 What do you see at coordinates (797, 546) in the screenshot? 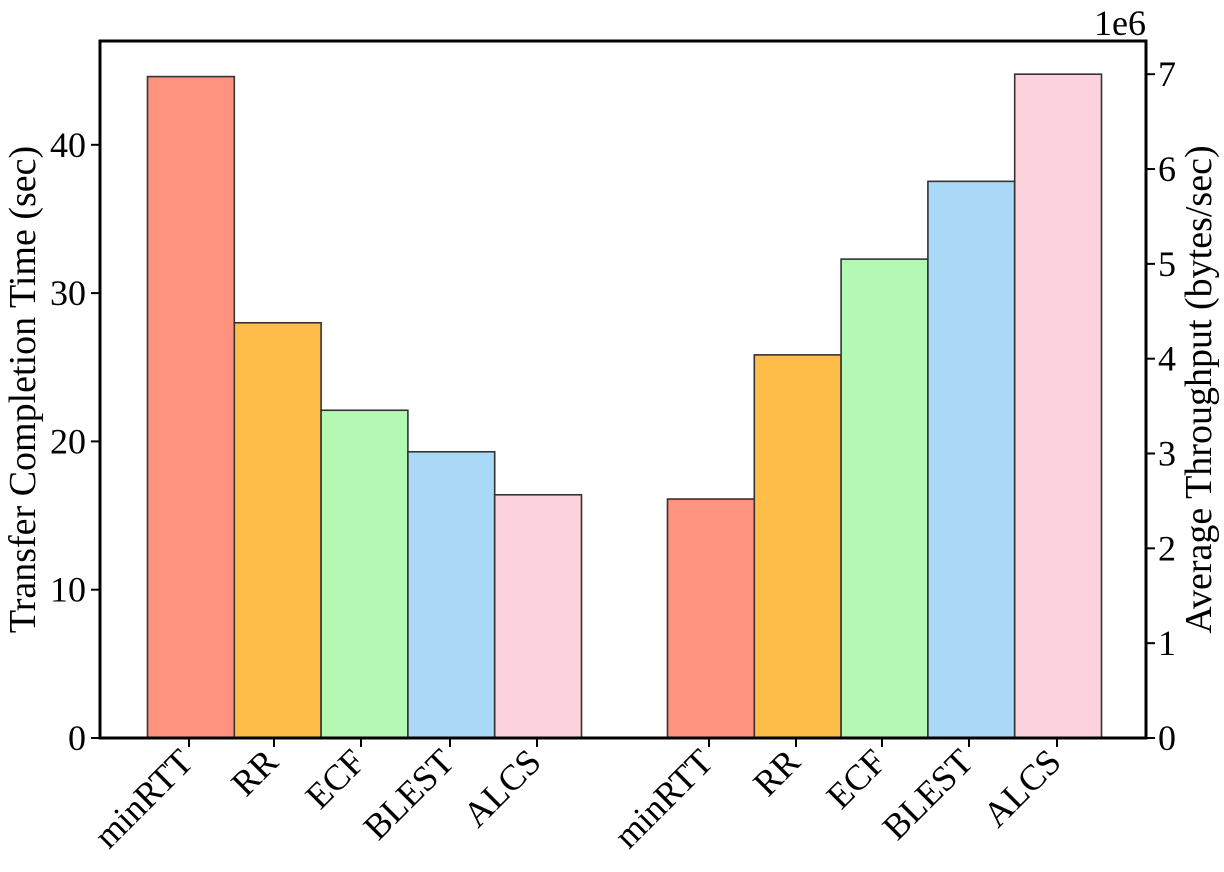
I see `bar-right-rr` at bounding box center [797, 546].